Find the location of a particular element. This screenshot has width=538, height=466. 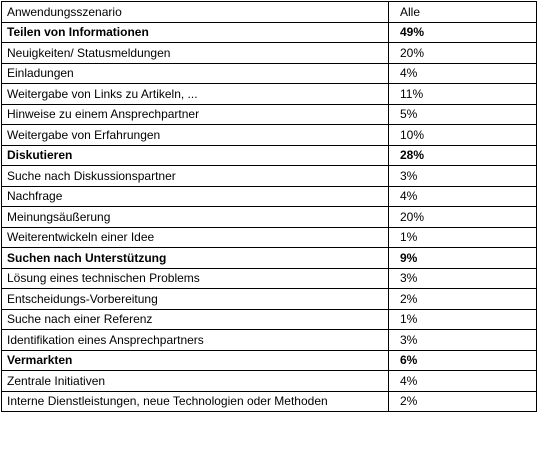

scenario-label: Suche nach Diskussionspartner is located at coordinates (195, 176).